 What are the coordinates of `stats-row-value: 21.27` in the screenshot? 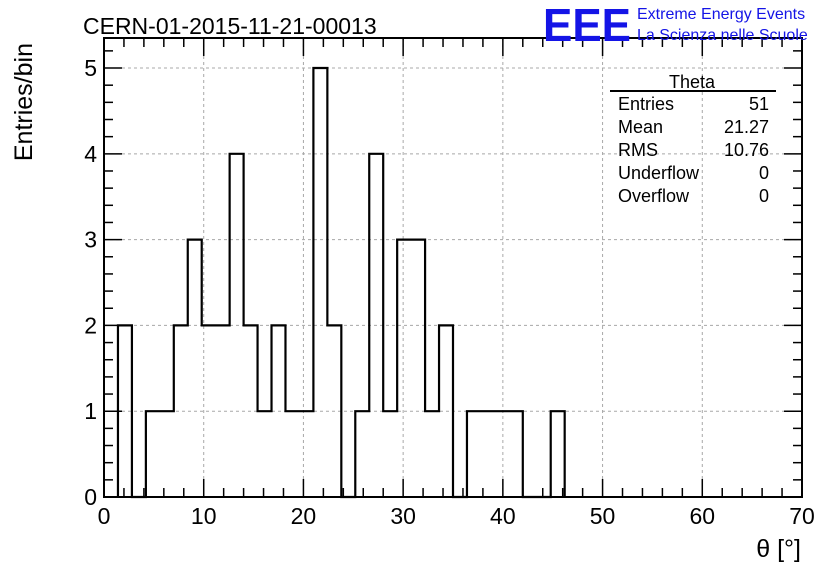 It's located at (746, 127).